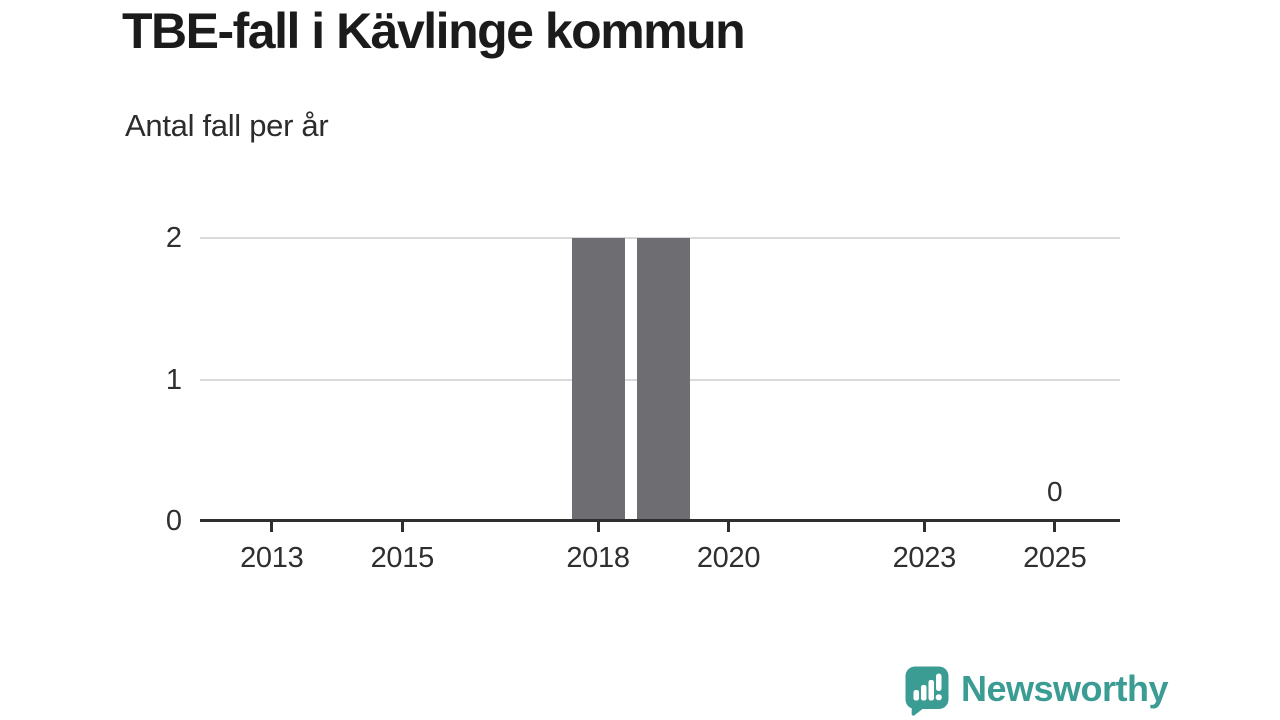 The width and height of the screenshot is (1280, 720). Describe the element at coordinates (402, 527) in the screenshot. I see `x-tick-2015` at that location.